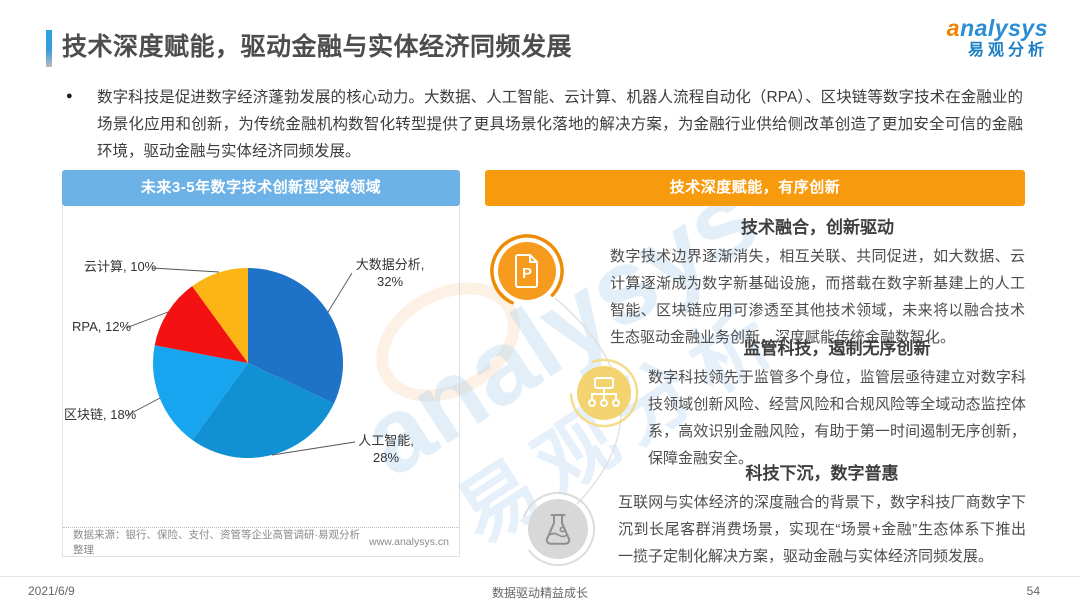 This screenshot has width=1080, height=608. I want to click on page-number: 54, so click(1033, 591).